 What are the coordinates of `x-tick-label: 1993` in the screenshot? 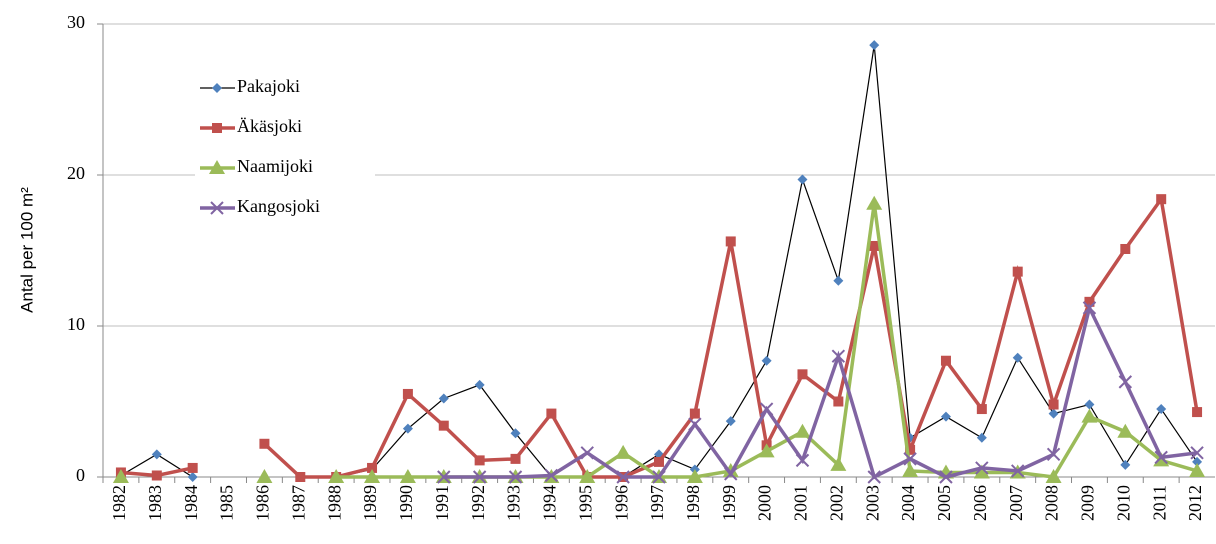 It's located at (514, 503).